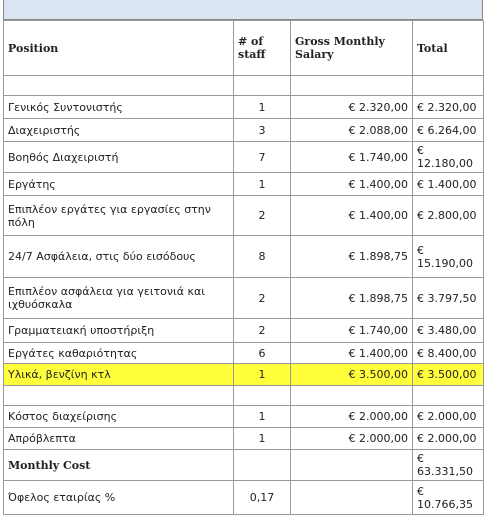  I want to click on table-row: Monthly Cost € 63.331,50, so click(243, 465).